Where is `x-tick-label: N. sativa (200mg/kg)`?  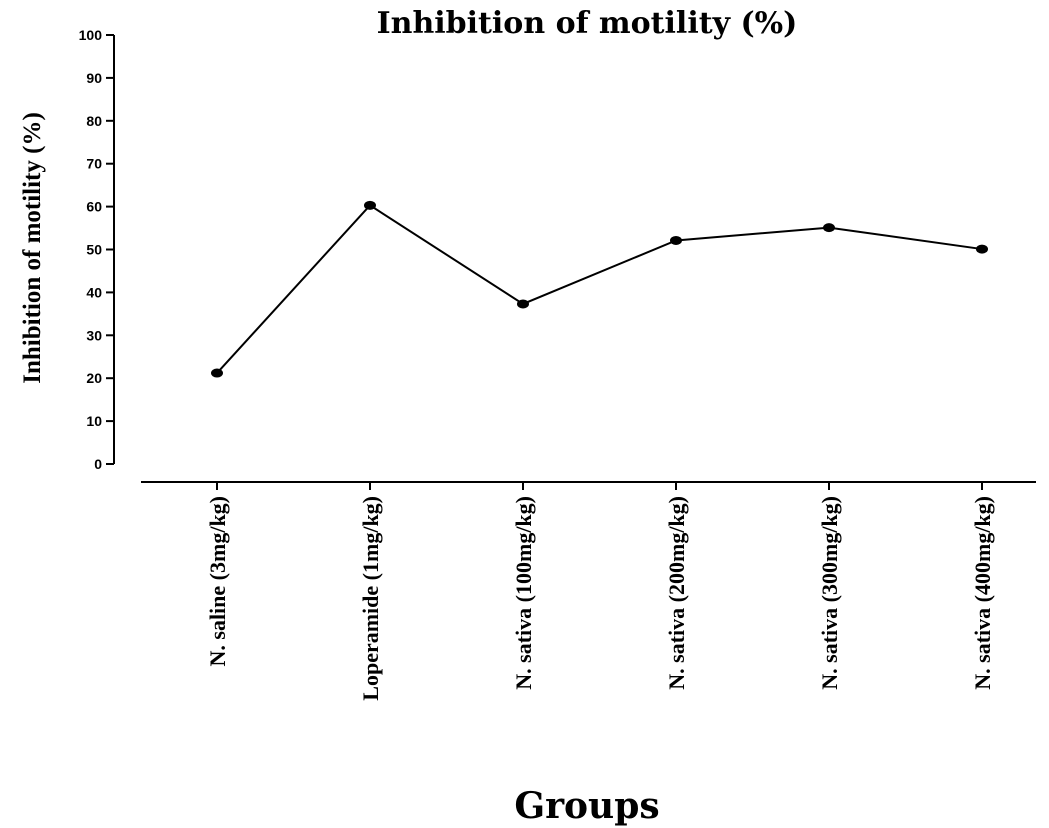 x-tick-label: N. sativa (200mg/kg) is located at coordinates (676, 593).